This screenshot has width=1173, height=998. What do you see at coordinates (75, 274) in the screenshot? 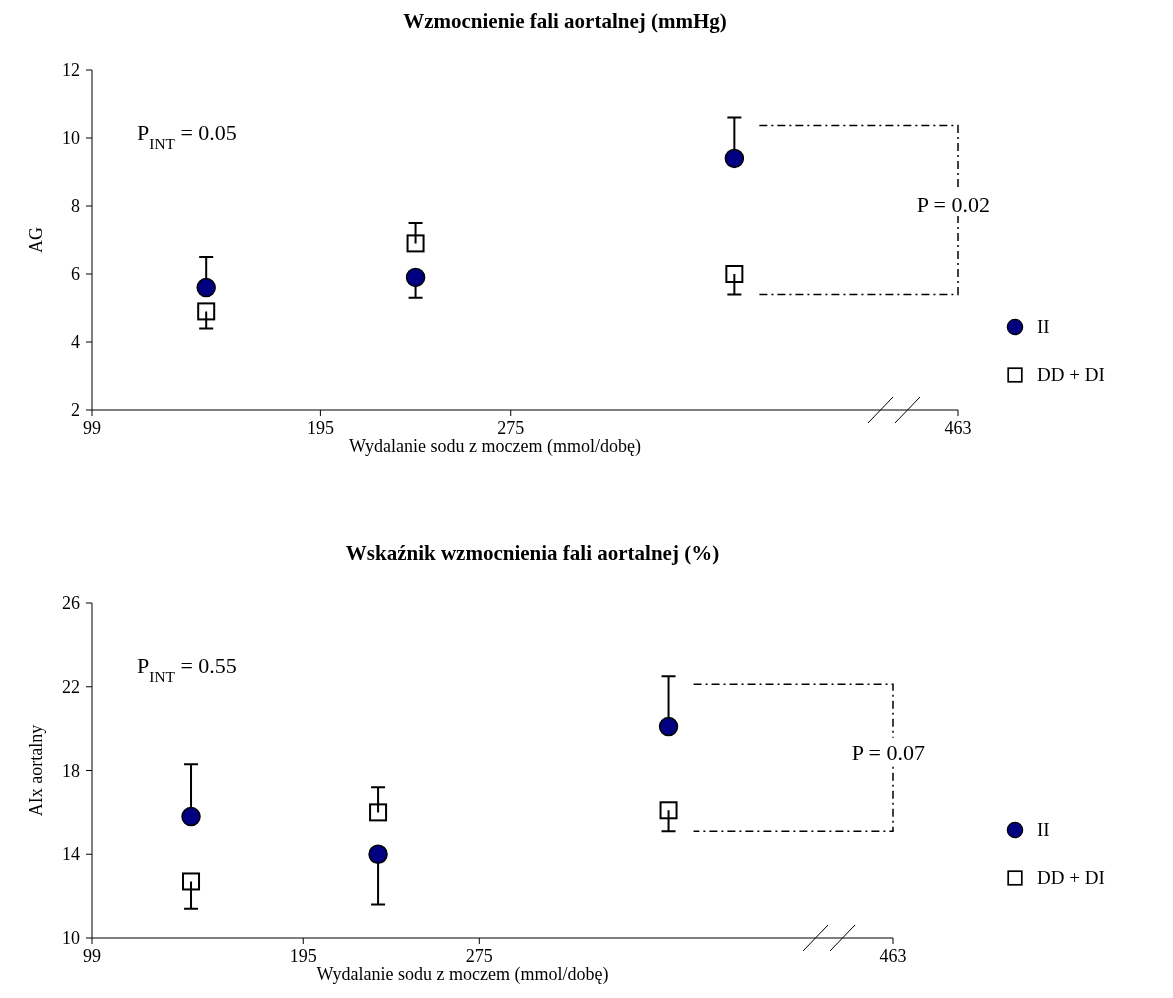
I see `y-tick-label: 6` at bounding box center [75, 274].